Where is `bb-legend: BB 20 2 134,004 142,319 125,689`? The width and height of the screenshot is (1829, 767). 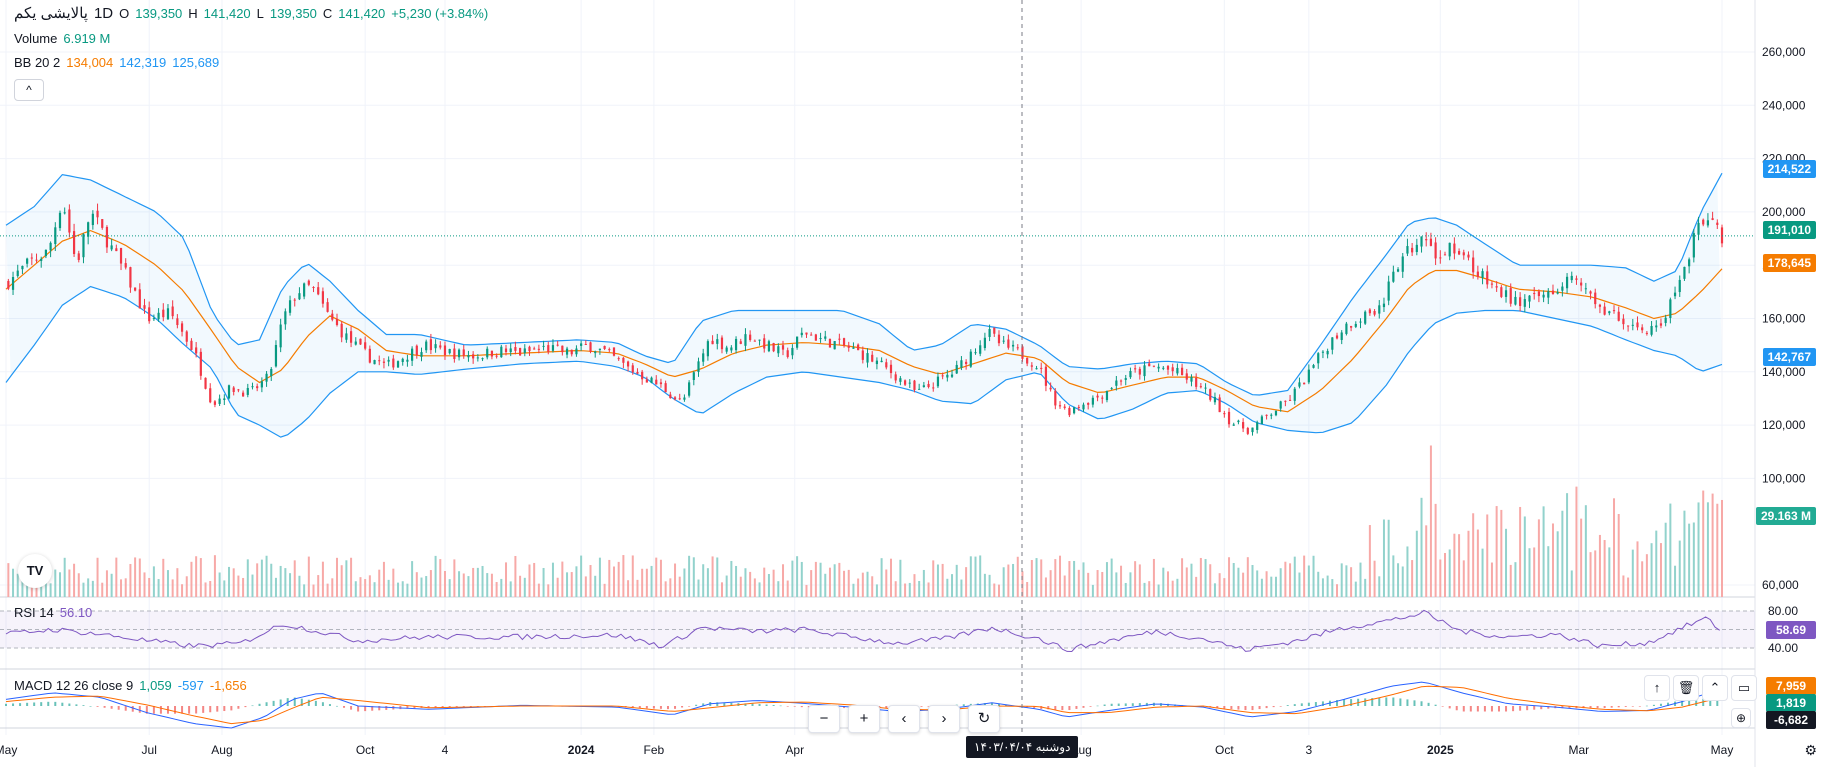
bb-legend: BB 20 2 134,004 142,319 125,689 is located at coordinates (116, 63).